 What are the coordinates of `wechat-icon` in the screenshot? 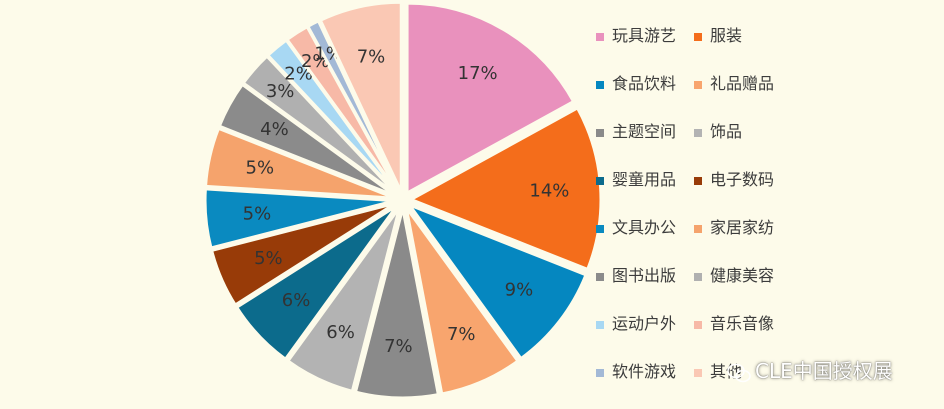 It's located at (739, 372).